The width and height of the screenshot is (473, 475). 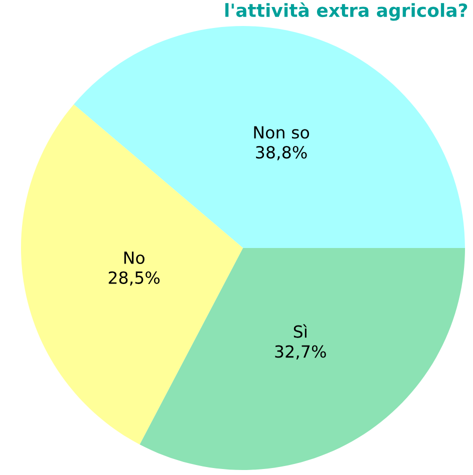 What do you see at coordinates (282, 132) in the screenshot?
I see `slice-label: Non so` at bounding box center [282, 132].